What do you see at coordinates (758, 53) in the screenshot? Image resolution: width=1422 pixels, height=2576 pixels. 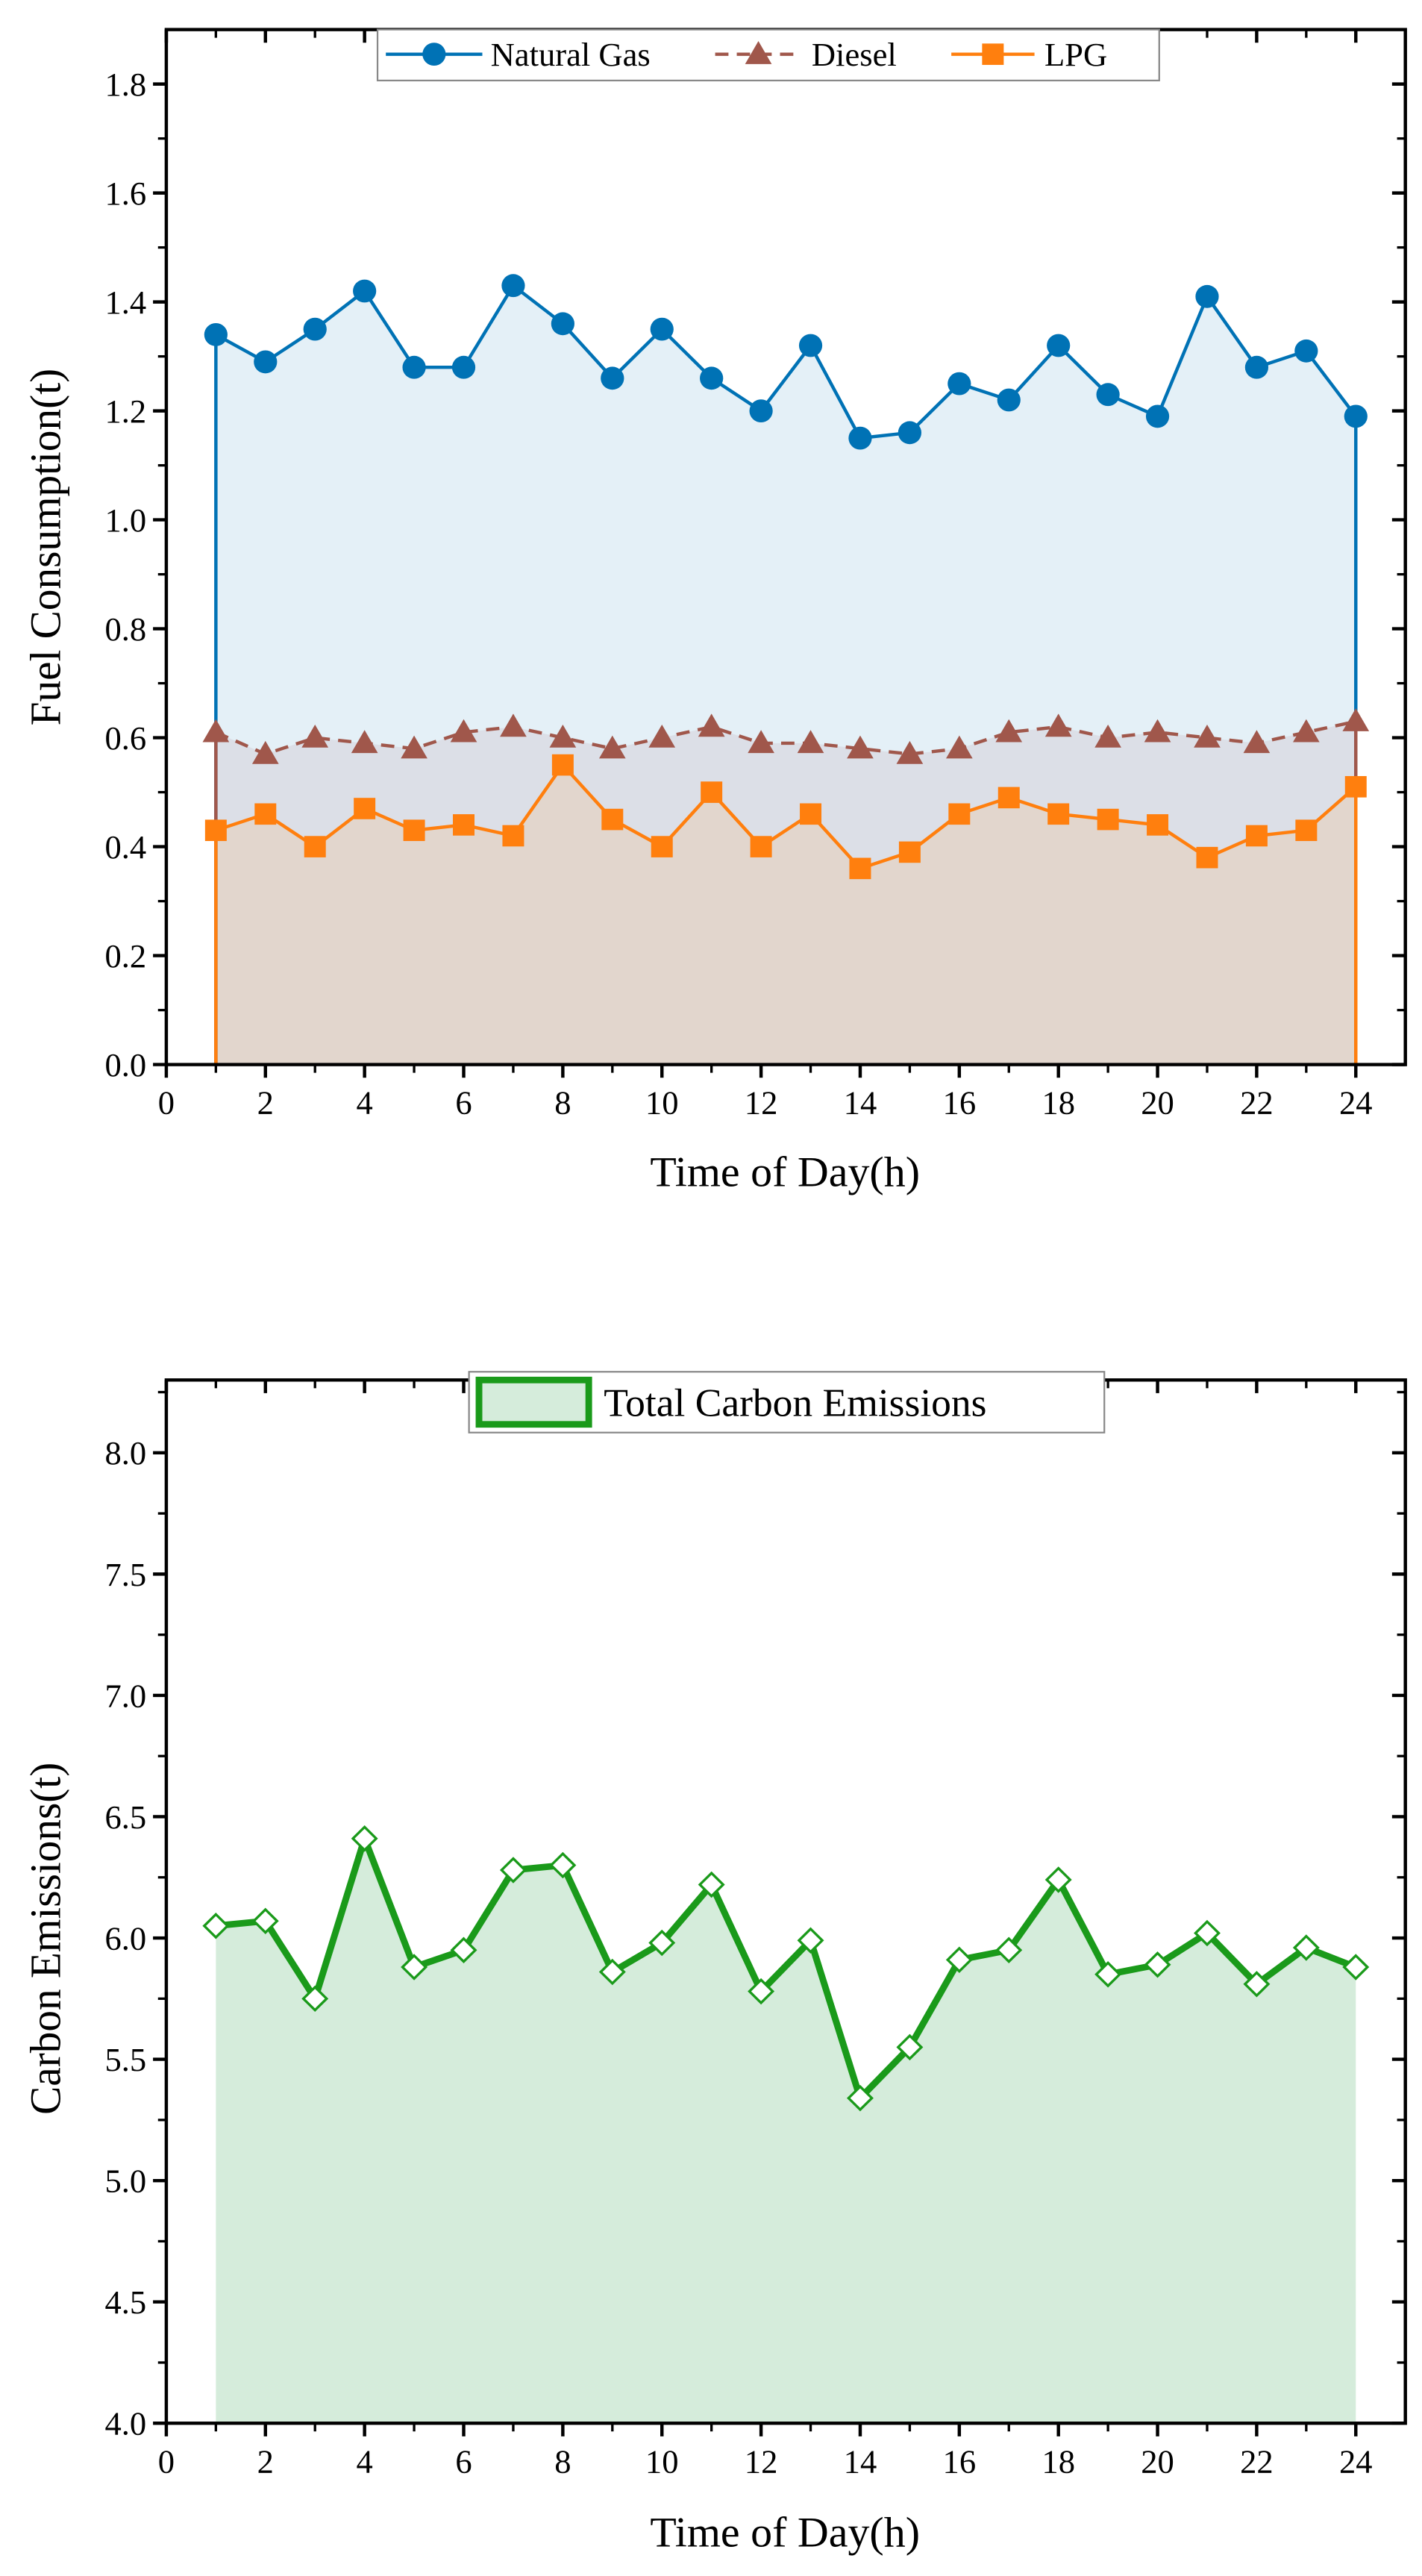 I see `legend-marker-triangle` at bounding box center [758, 53].